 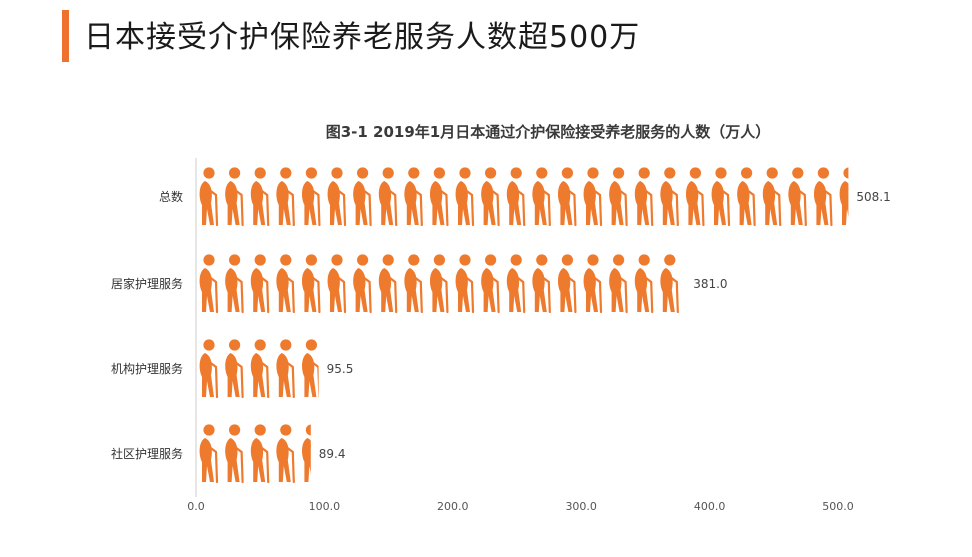 I want to click on category-label: 社区护理服务, so click(x=147, y=453).